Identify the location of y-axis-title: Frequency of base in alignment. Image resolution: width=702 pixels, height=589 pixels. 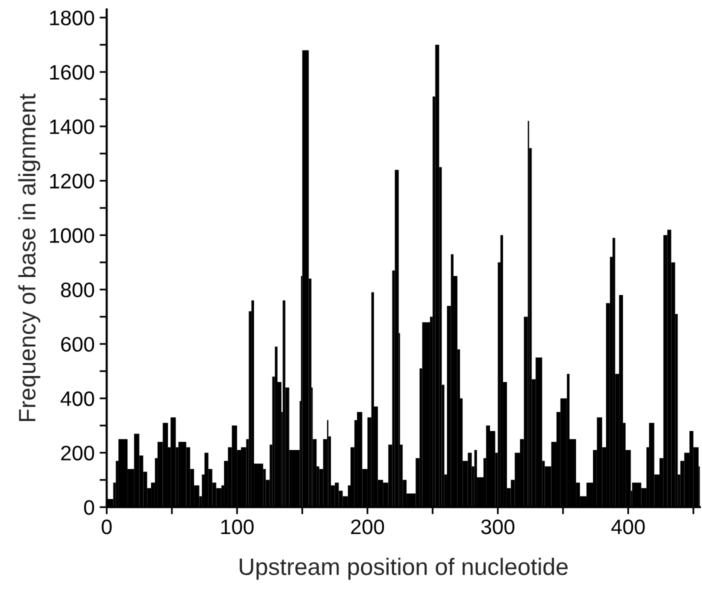
(29, 258).